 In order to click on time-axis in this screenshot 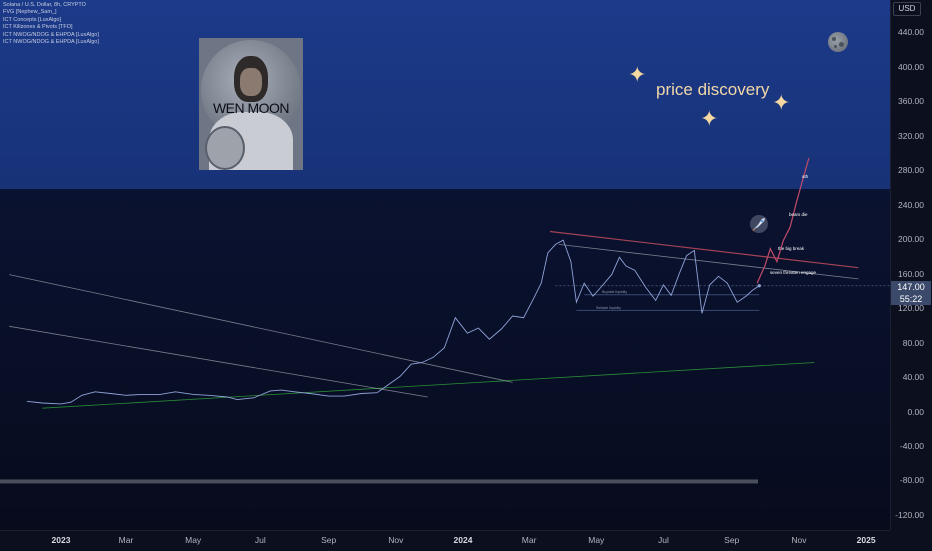, I will do `click(445, 540)`.